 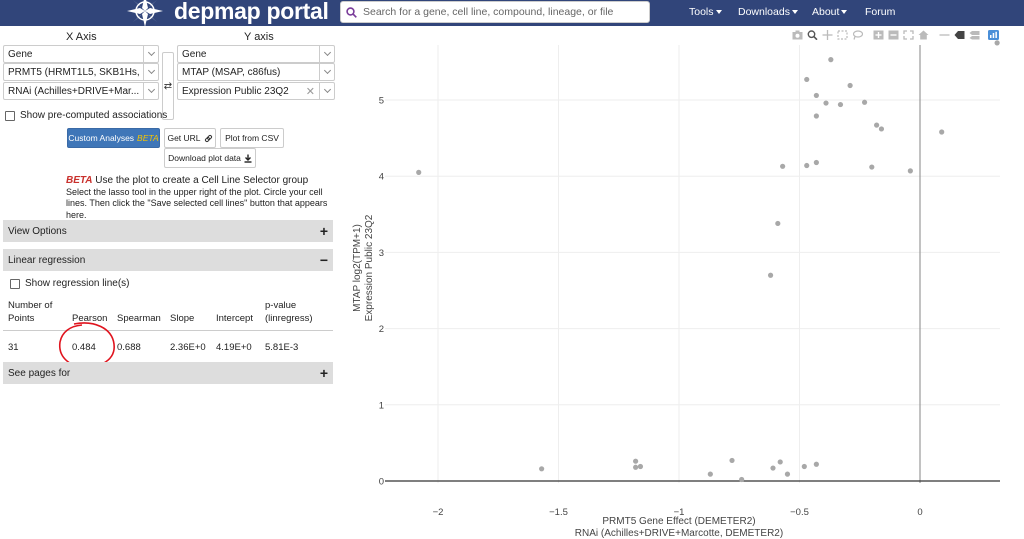 I want to click on show-regression-toggle: Show regression line(s), so click(x=70, y=283).